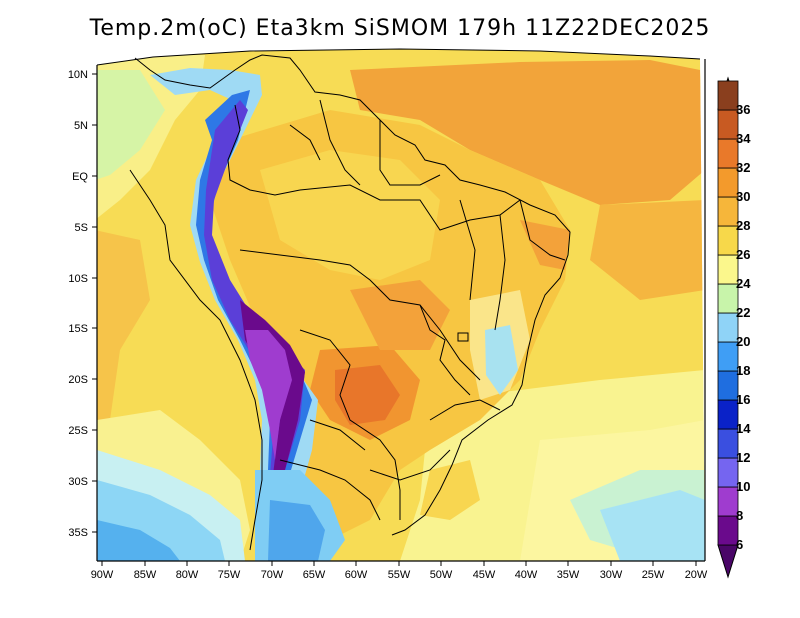 The height and width of the screenshot is (618, 800). What do you see at coordinates (611, 575) in the screenshot?
I see `lon-label: 30W` at bounding box center [611, 575].